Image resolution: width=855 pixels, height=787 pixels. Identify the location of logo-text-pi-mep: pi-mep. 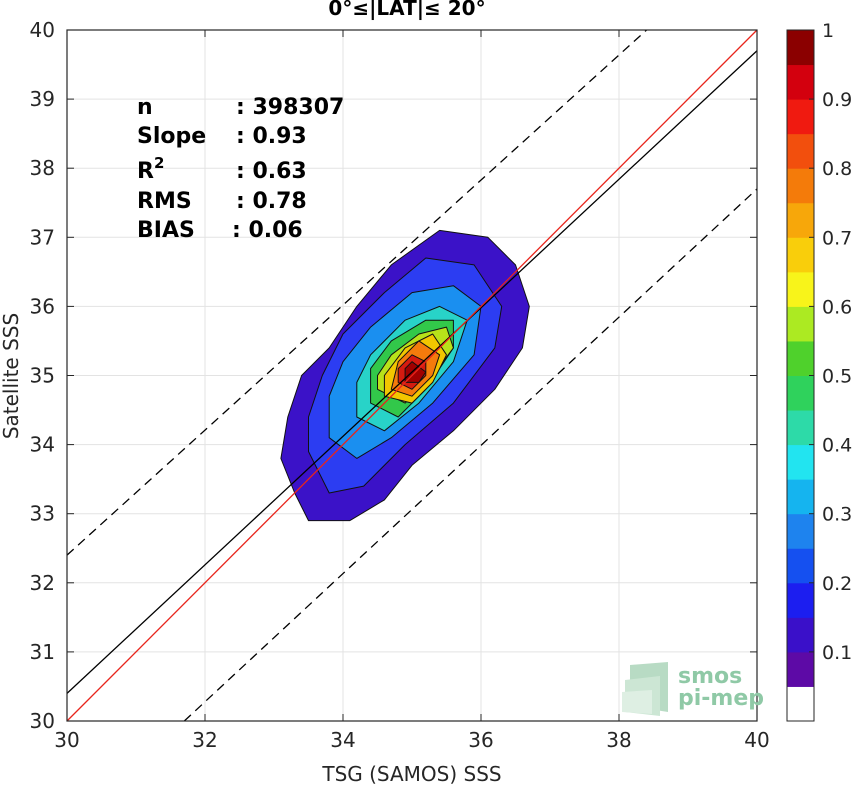
(721, 698).